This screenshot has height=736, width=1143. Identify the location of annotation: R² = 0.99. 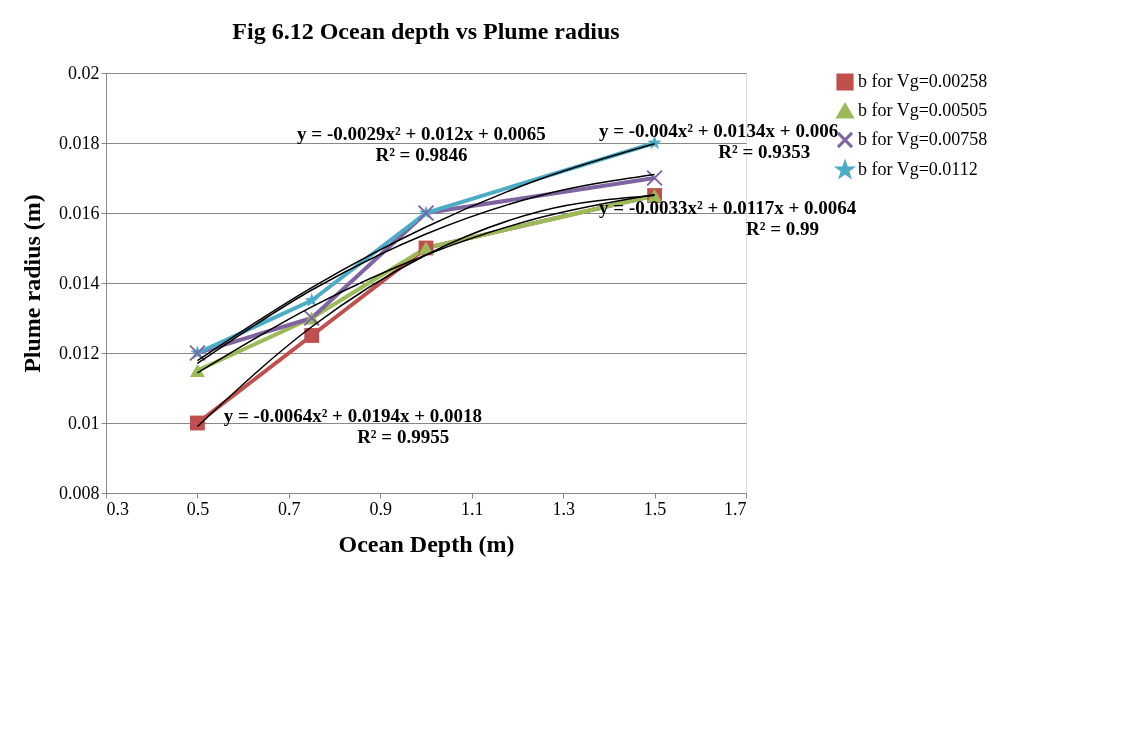
(783, 228).